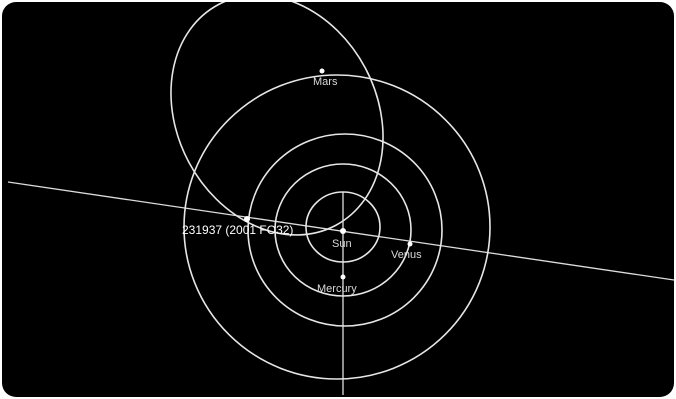 The image size is (676, 399). I want to click on mars-marker, so click(322, 71).